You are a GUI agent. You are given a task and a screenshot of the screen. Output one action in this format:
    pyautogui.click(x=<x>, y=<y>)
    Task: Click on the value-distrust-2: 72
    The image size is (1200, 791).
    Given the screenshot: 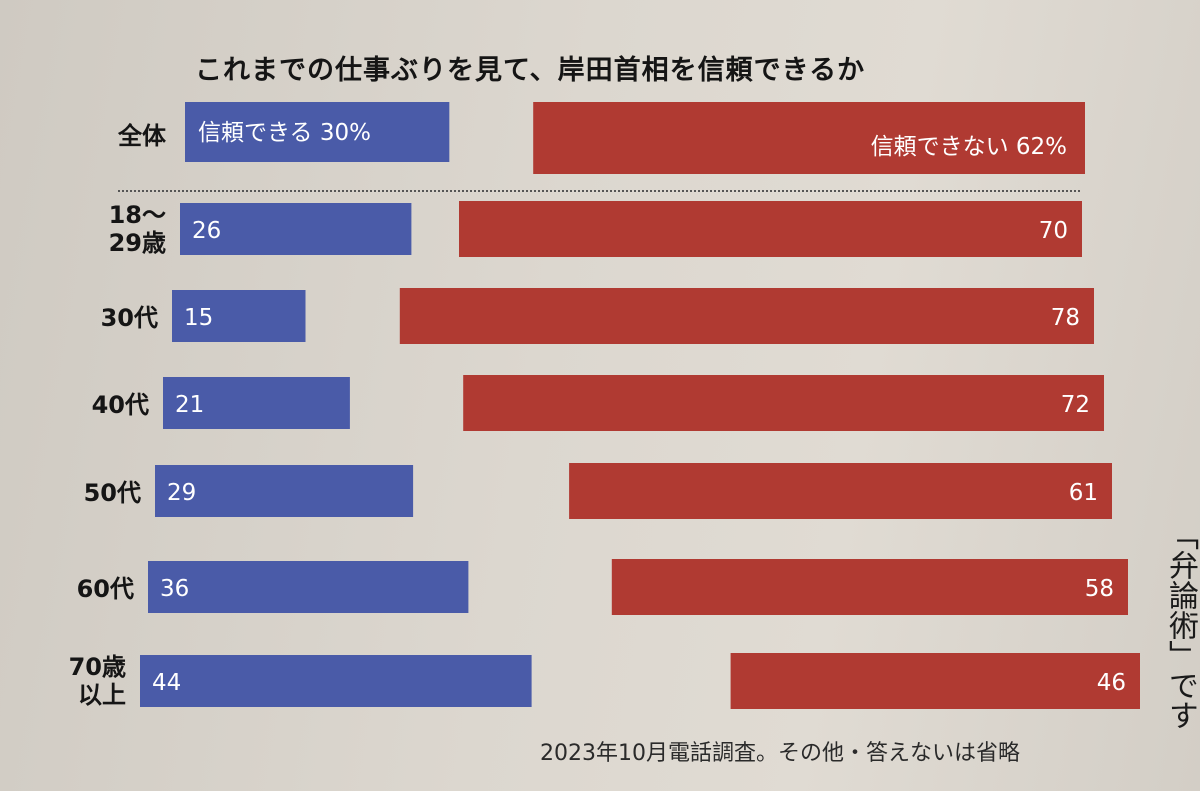 What is the action you would take?
    pyautogui.click(x=1075, y=405)
    